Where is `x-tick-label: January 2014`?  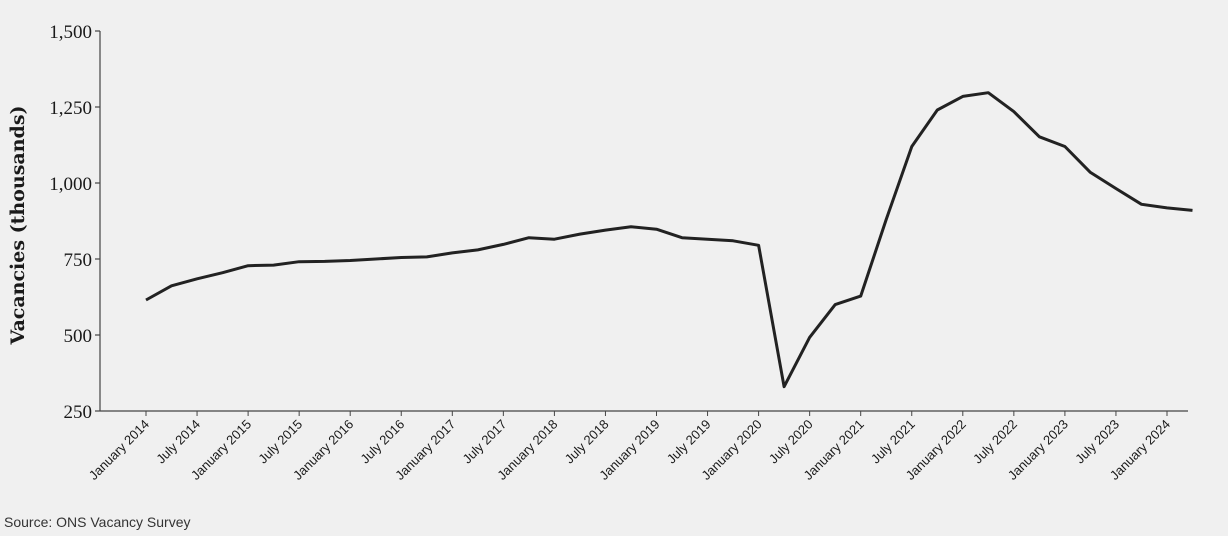 x-tick-label: January 2014 is located at coordinates (119, 450).